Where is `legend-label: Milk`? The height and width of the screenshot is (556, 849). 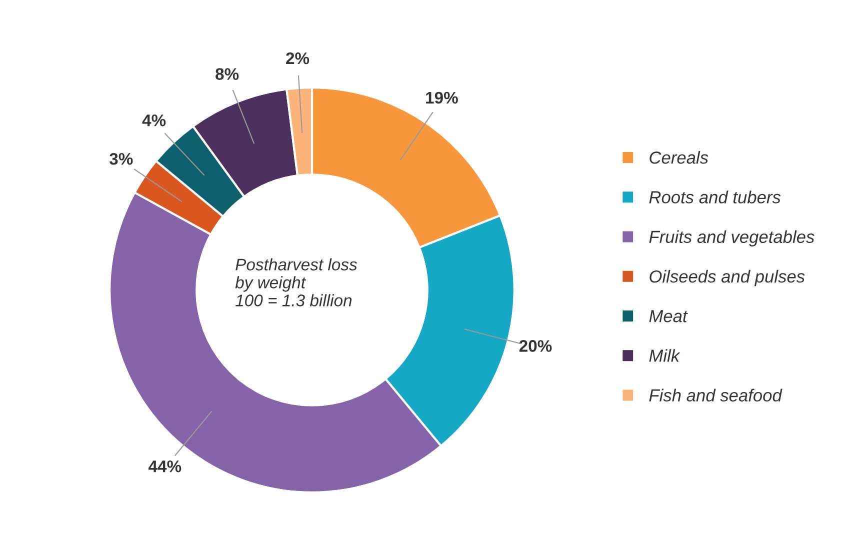 legend-label: Milk is located at coordinates (664, 355).